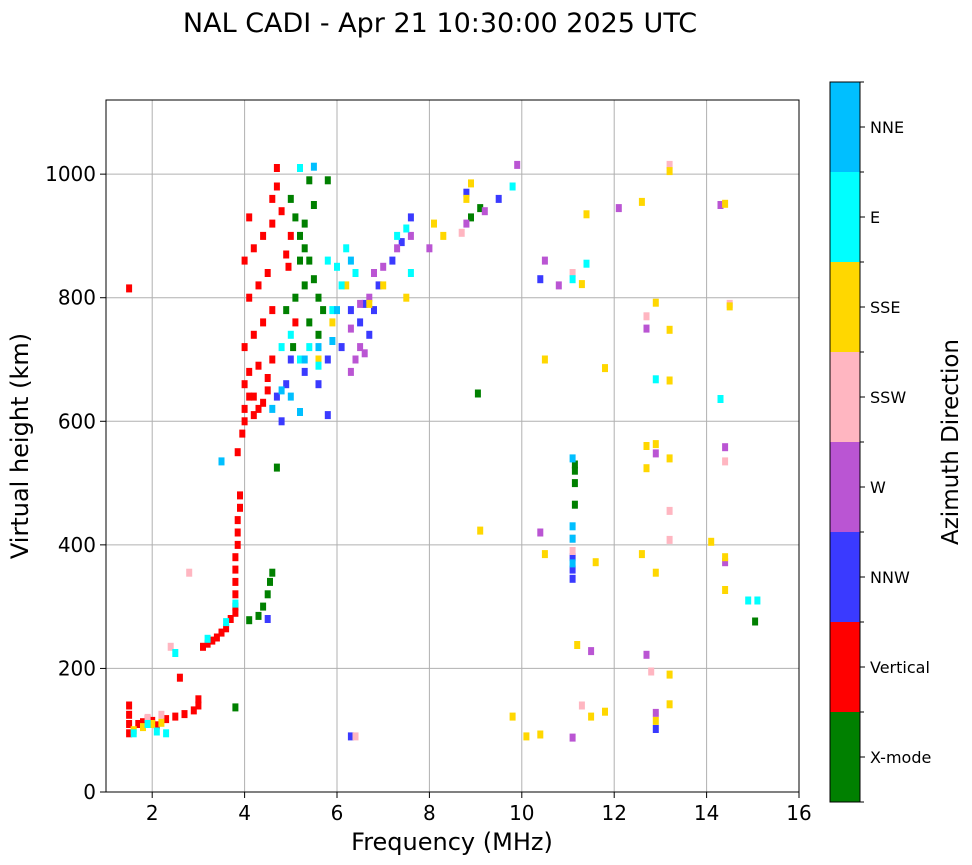 The width and height of the screenshot is (972, 865). Describe the element at coordinates (951, 442) in the screenshot. I see `colorbar-label: Azimuth Direction` at that location.